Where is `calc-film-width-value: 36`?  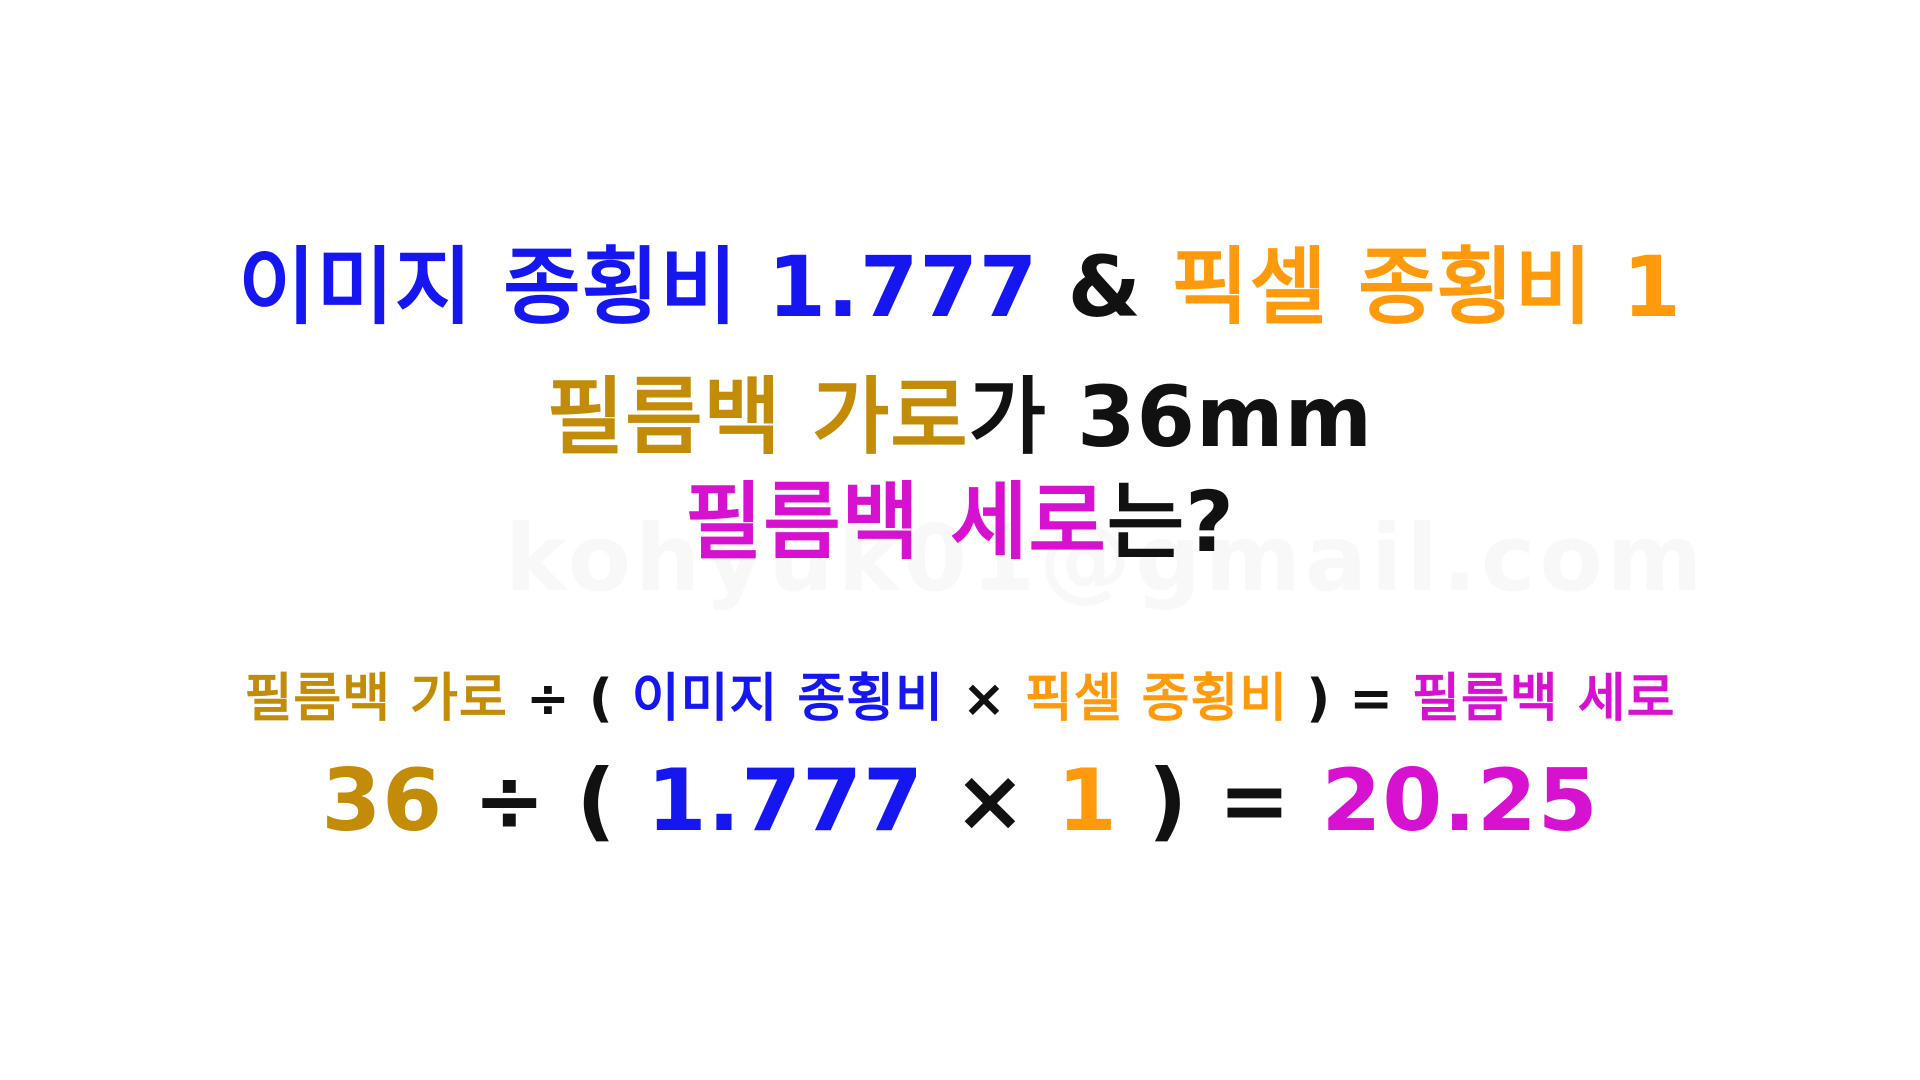
calc-film-width-value: 36 is located at coordinates (382, 801).